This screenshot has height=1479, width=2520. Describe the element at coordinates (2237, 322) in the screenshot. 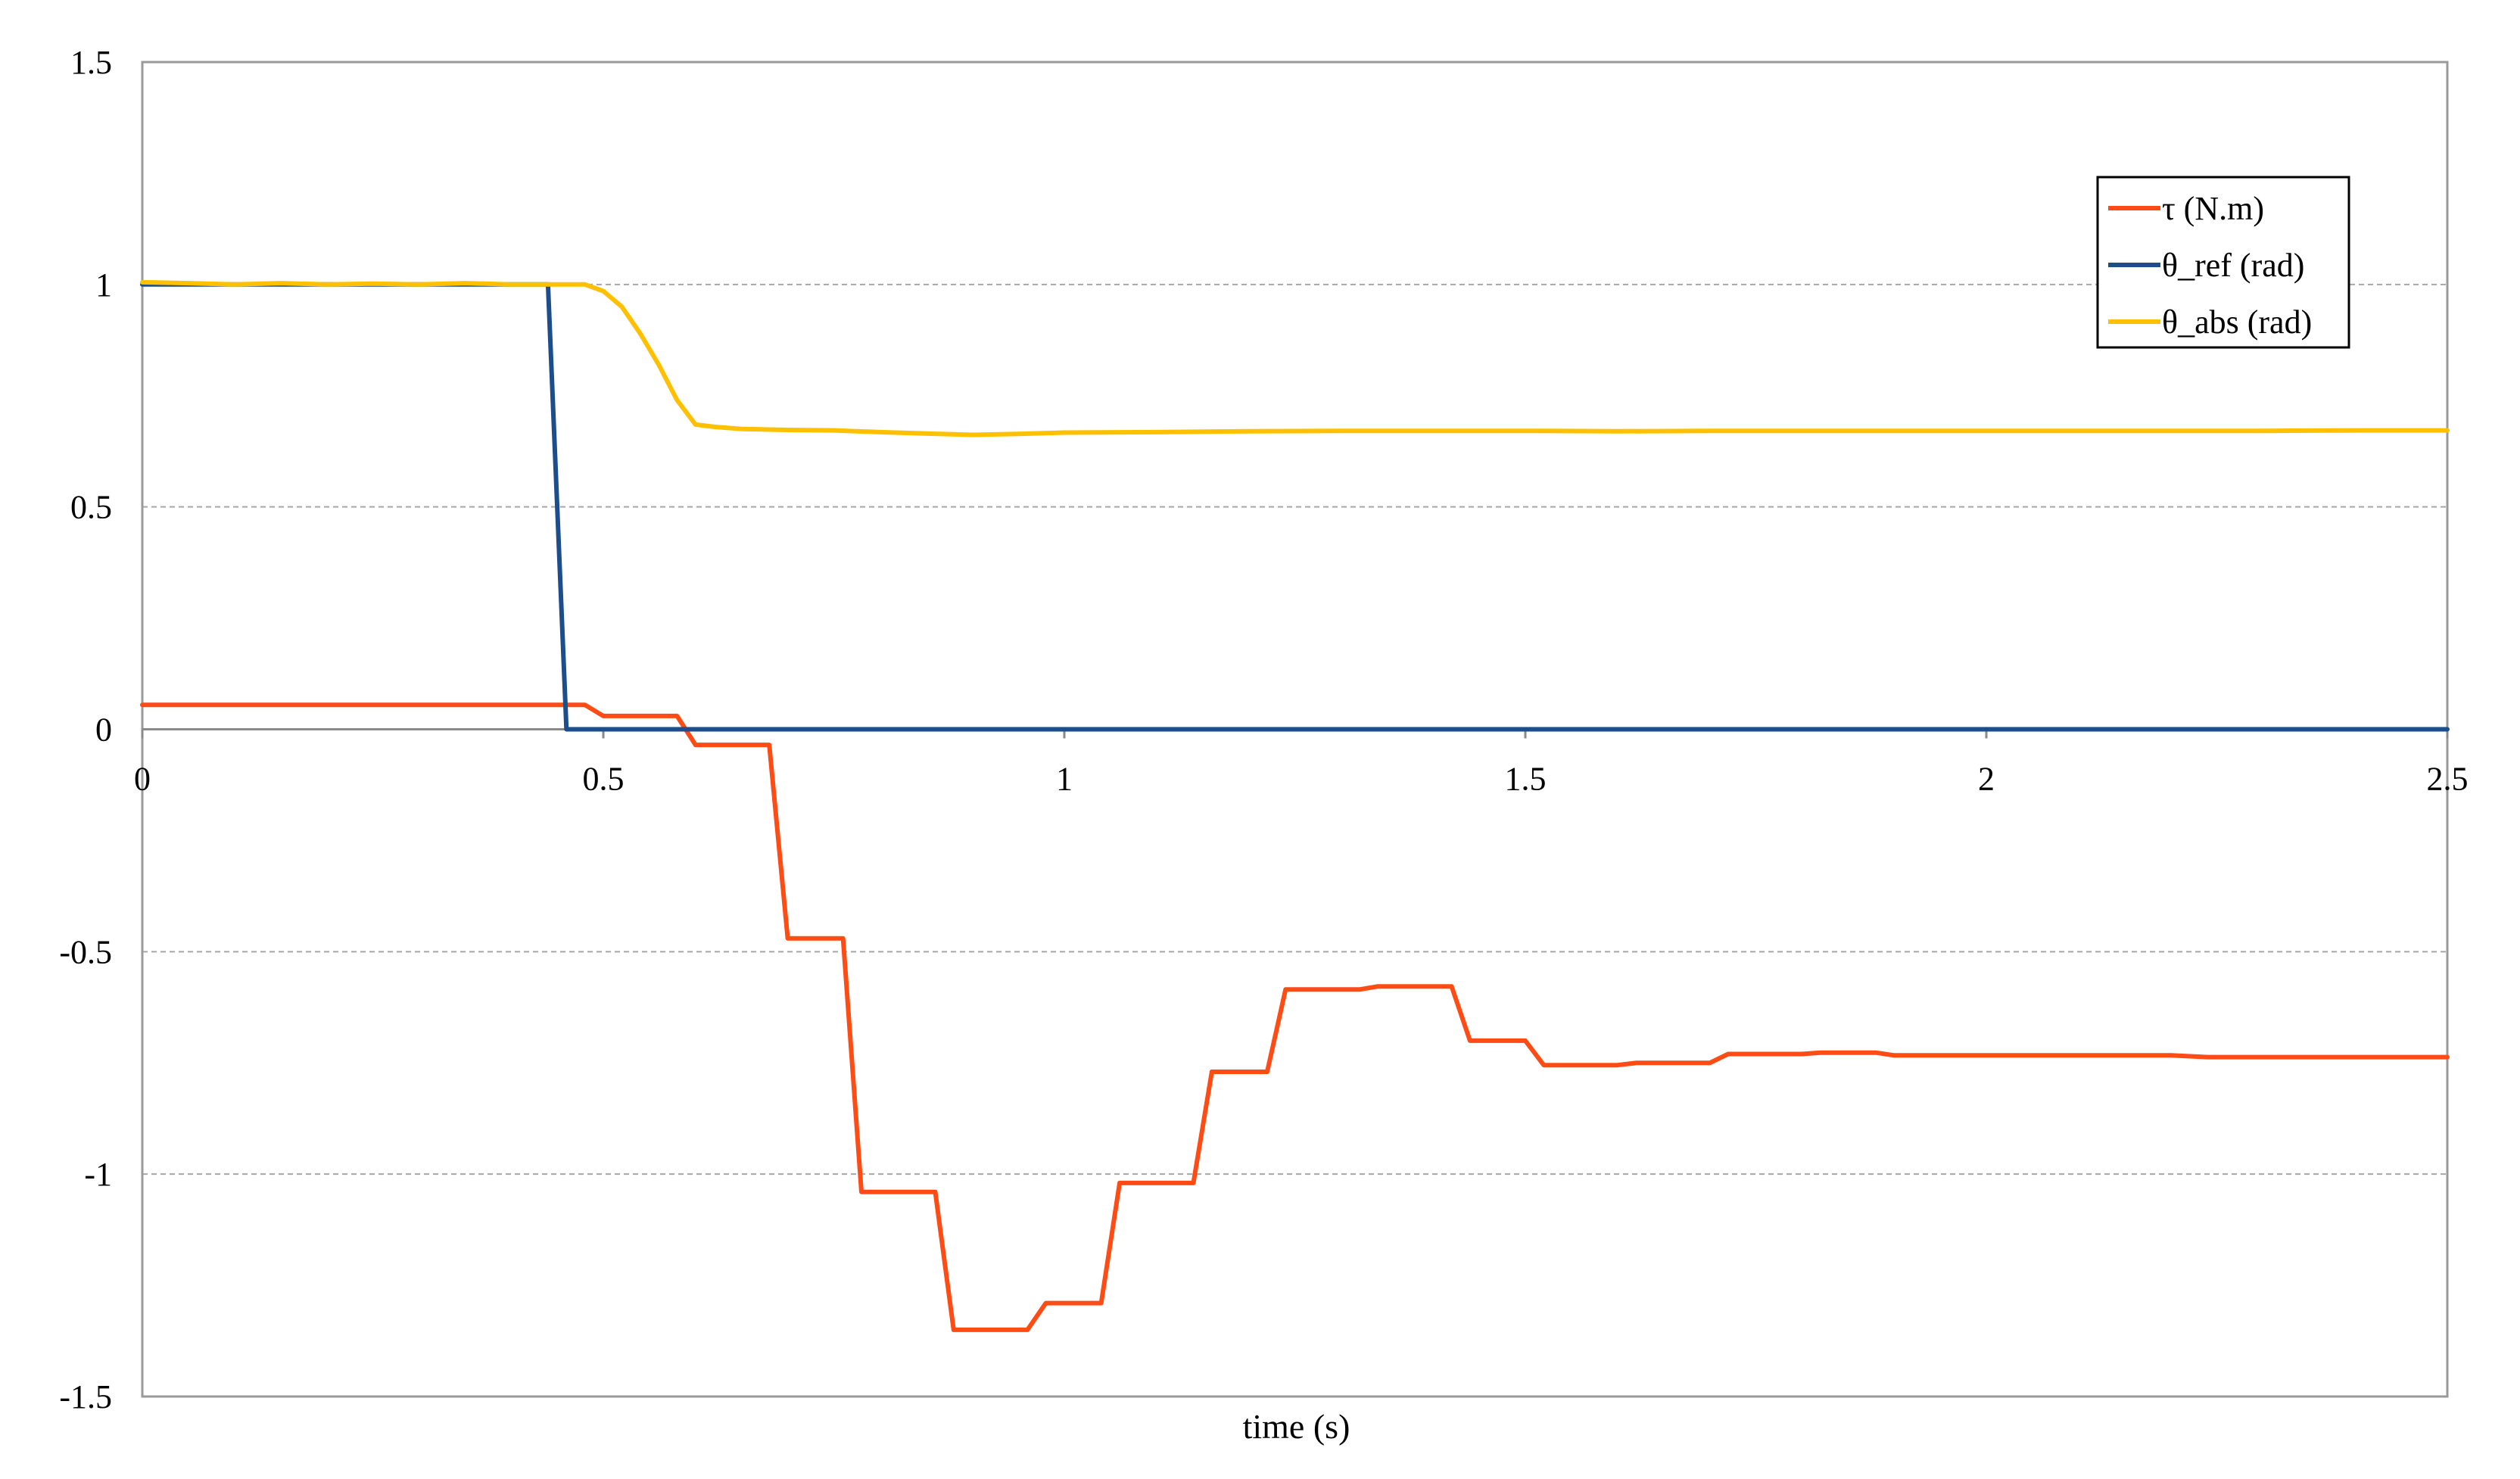

I see `legend-label: θ_abs (rad)` at that location.